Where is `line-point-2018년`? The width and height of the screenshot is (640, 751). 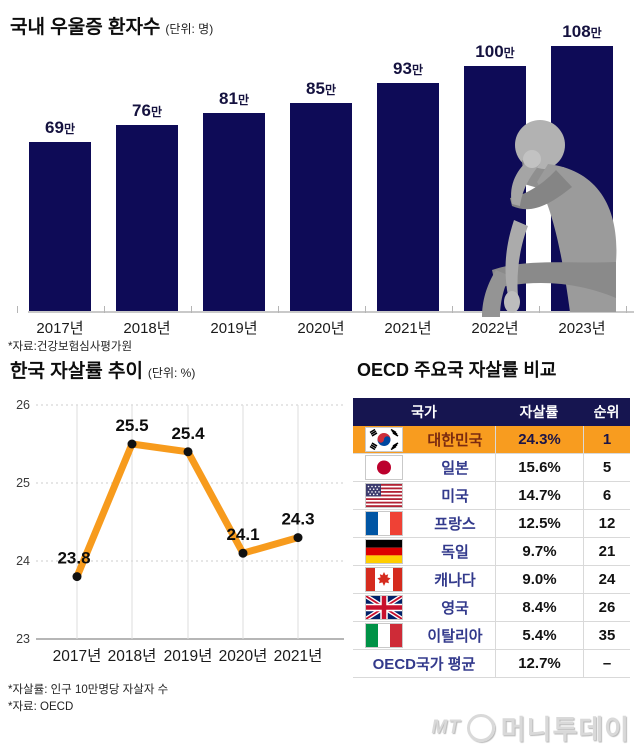
line-point-2018년 is located at coordinates (132, 444).